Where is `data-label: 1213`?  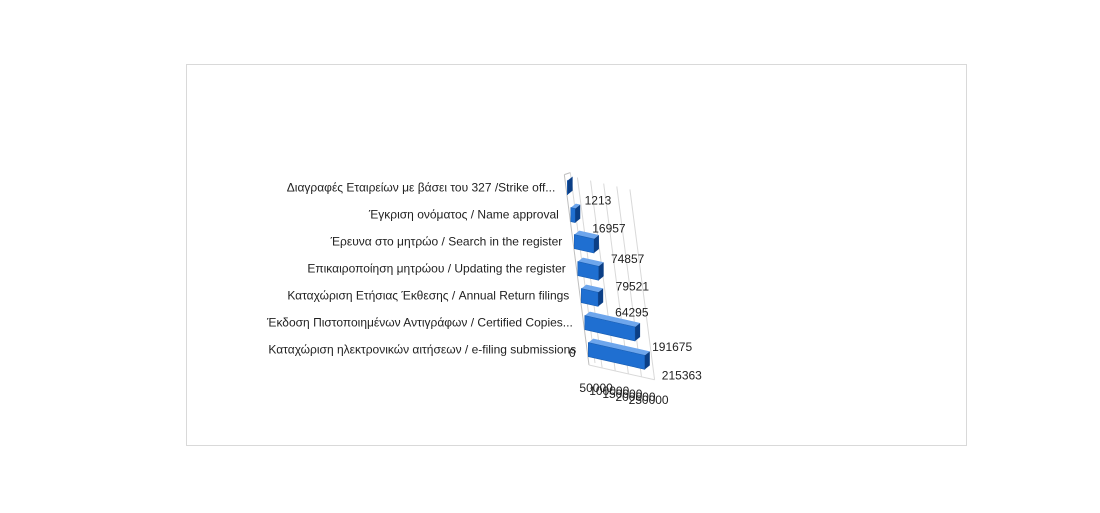
data-label: 1213 is located at coordinates (598, 201).